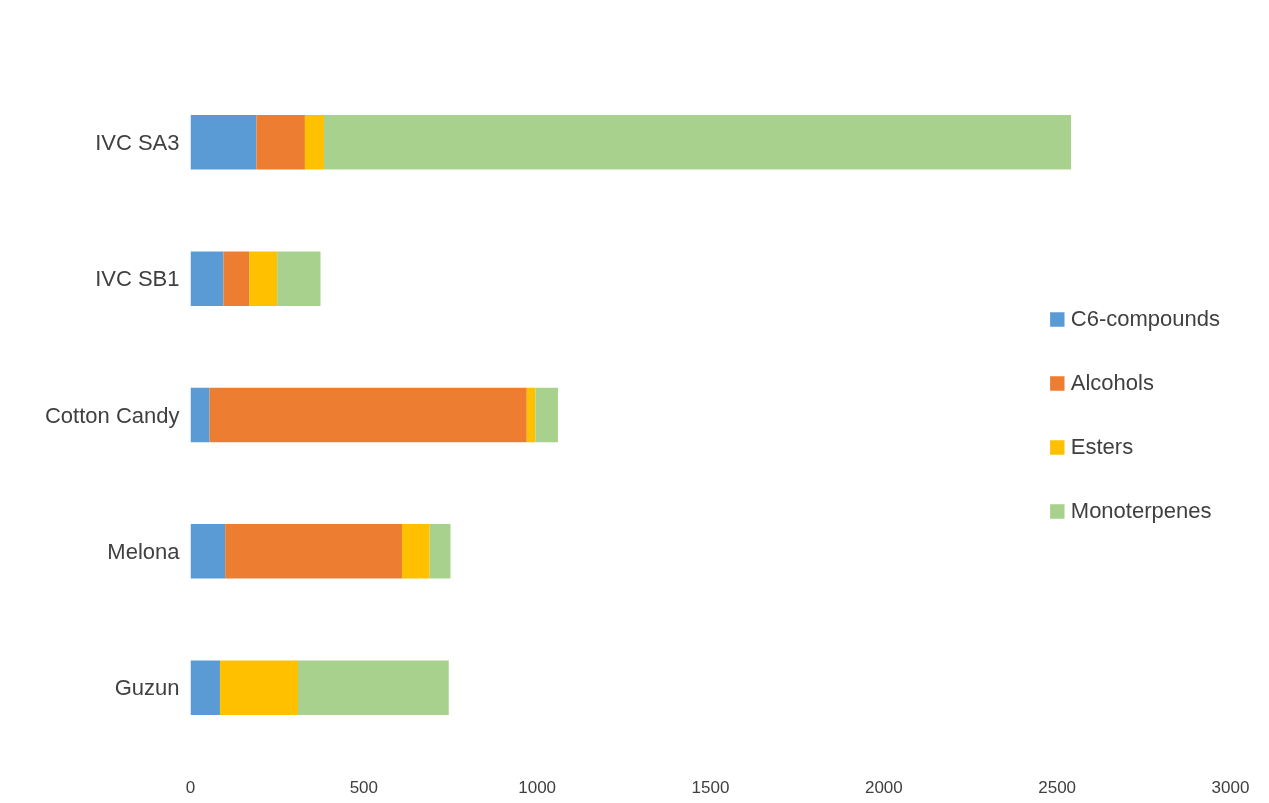 The width and height of the screenshot is (1269, 803). I want to click on x-tick-label: 2000, so click(883, 787).